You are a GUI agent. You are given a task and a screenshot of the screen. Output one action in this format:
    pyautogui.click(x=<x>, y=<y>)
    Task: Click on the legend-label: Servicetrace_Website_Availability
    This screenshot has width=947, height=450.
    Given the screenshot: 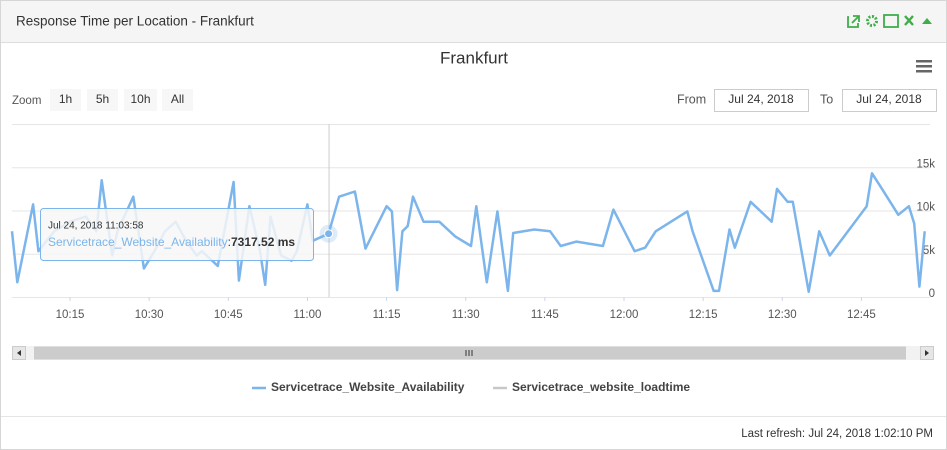 What is the action you would take?
    pyautogui.click(x=368, y=387)
    